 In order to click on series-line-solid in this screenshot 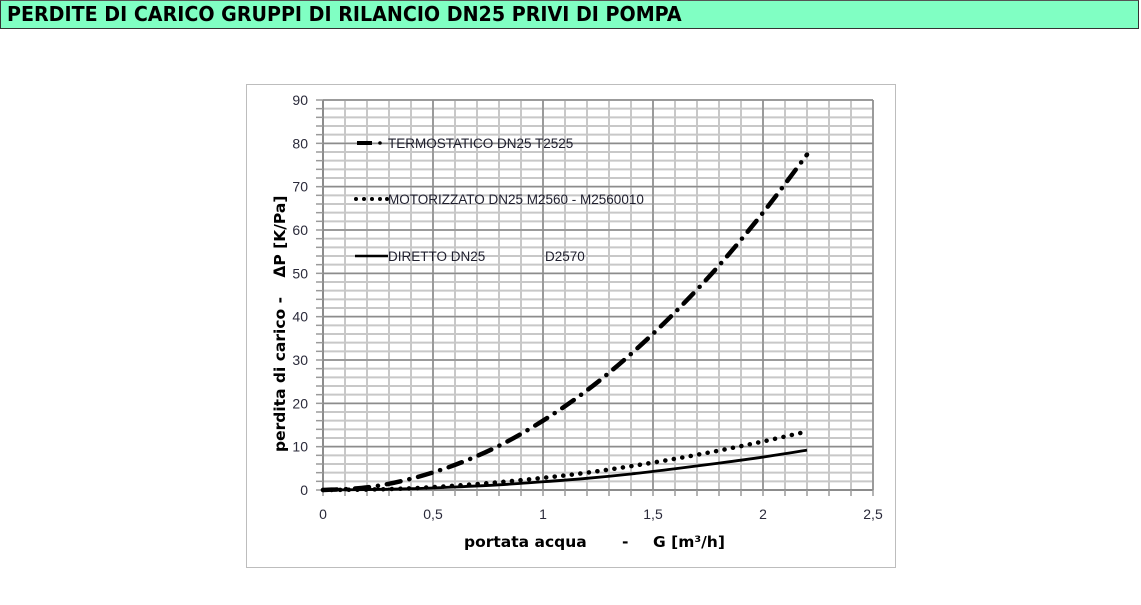, I will do `click(565, 470)`.